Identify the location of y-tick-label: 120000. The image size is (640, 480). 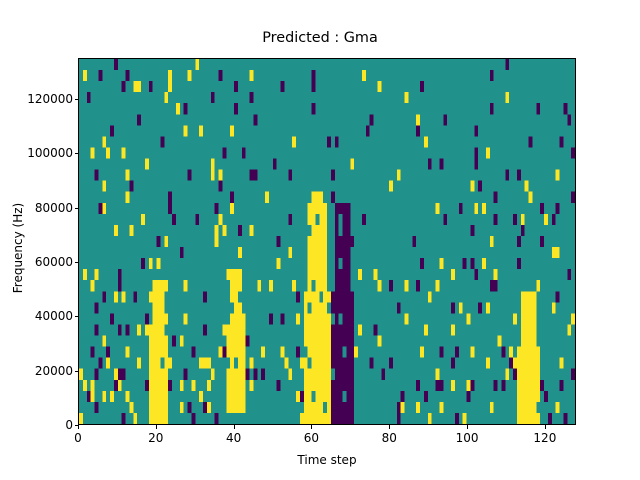
(50, 98).